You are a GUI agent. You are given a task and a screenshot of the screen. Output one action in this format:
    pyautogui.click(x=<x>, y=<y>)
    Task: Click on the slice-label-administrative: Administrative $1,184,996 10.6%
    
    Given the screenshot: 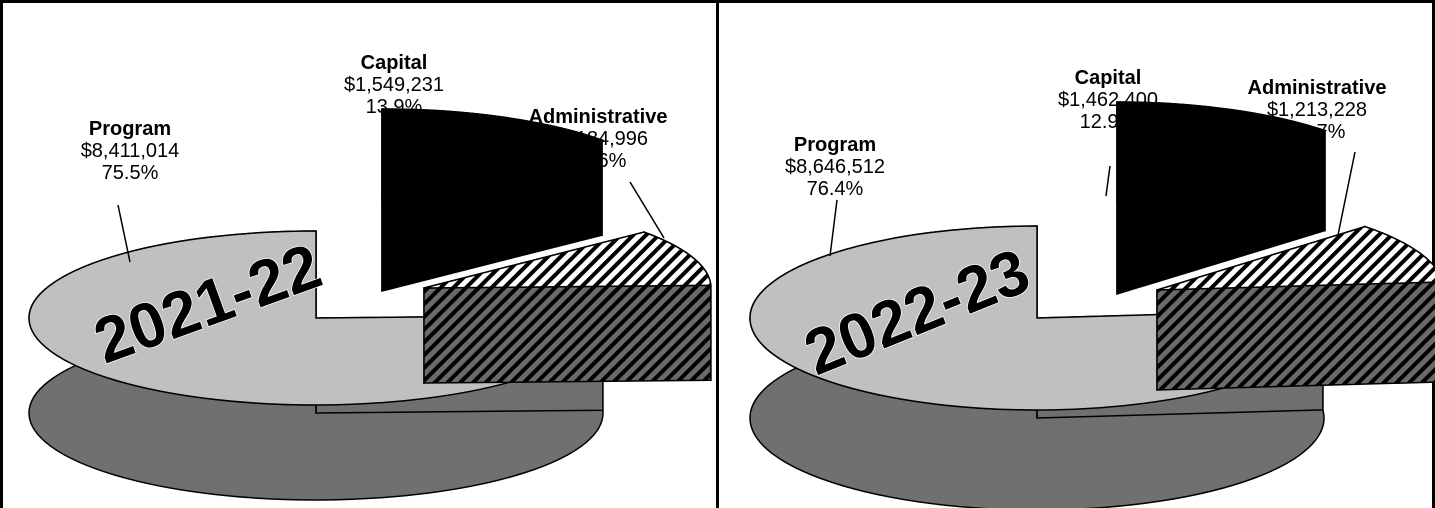 What is the action you would take?
    pyautogui.click(x=598, y=139)
    